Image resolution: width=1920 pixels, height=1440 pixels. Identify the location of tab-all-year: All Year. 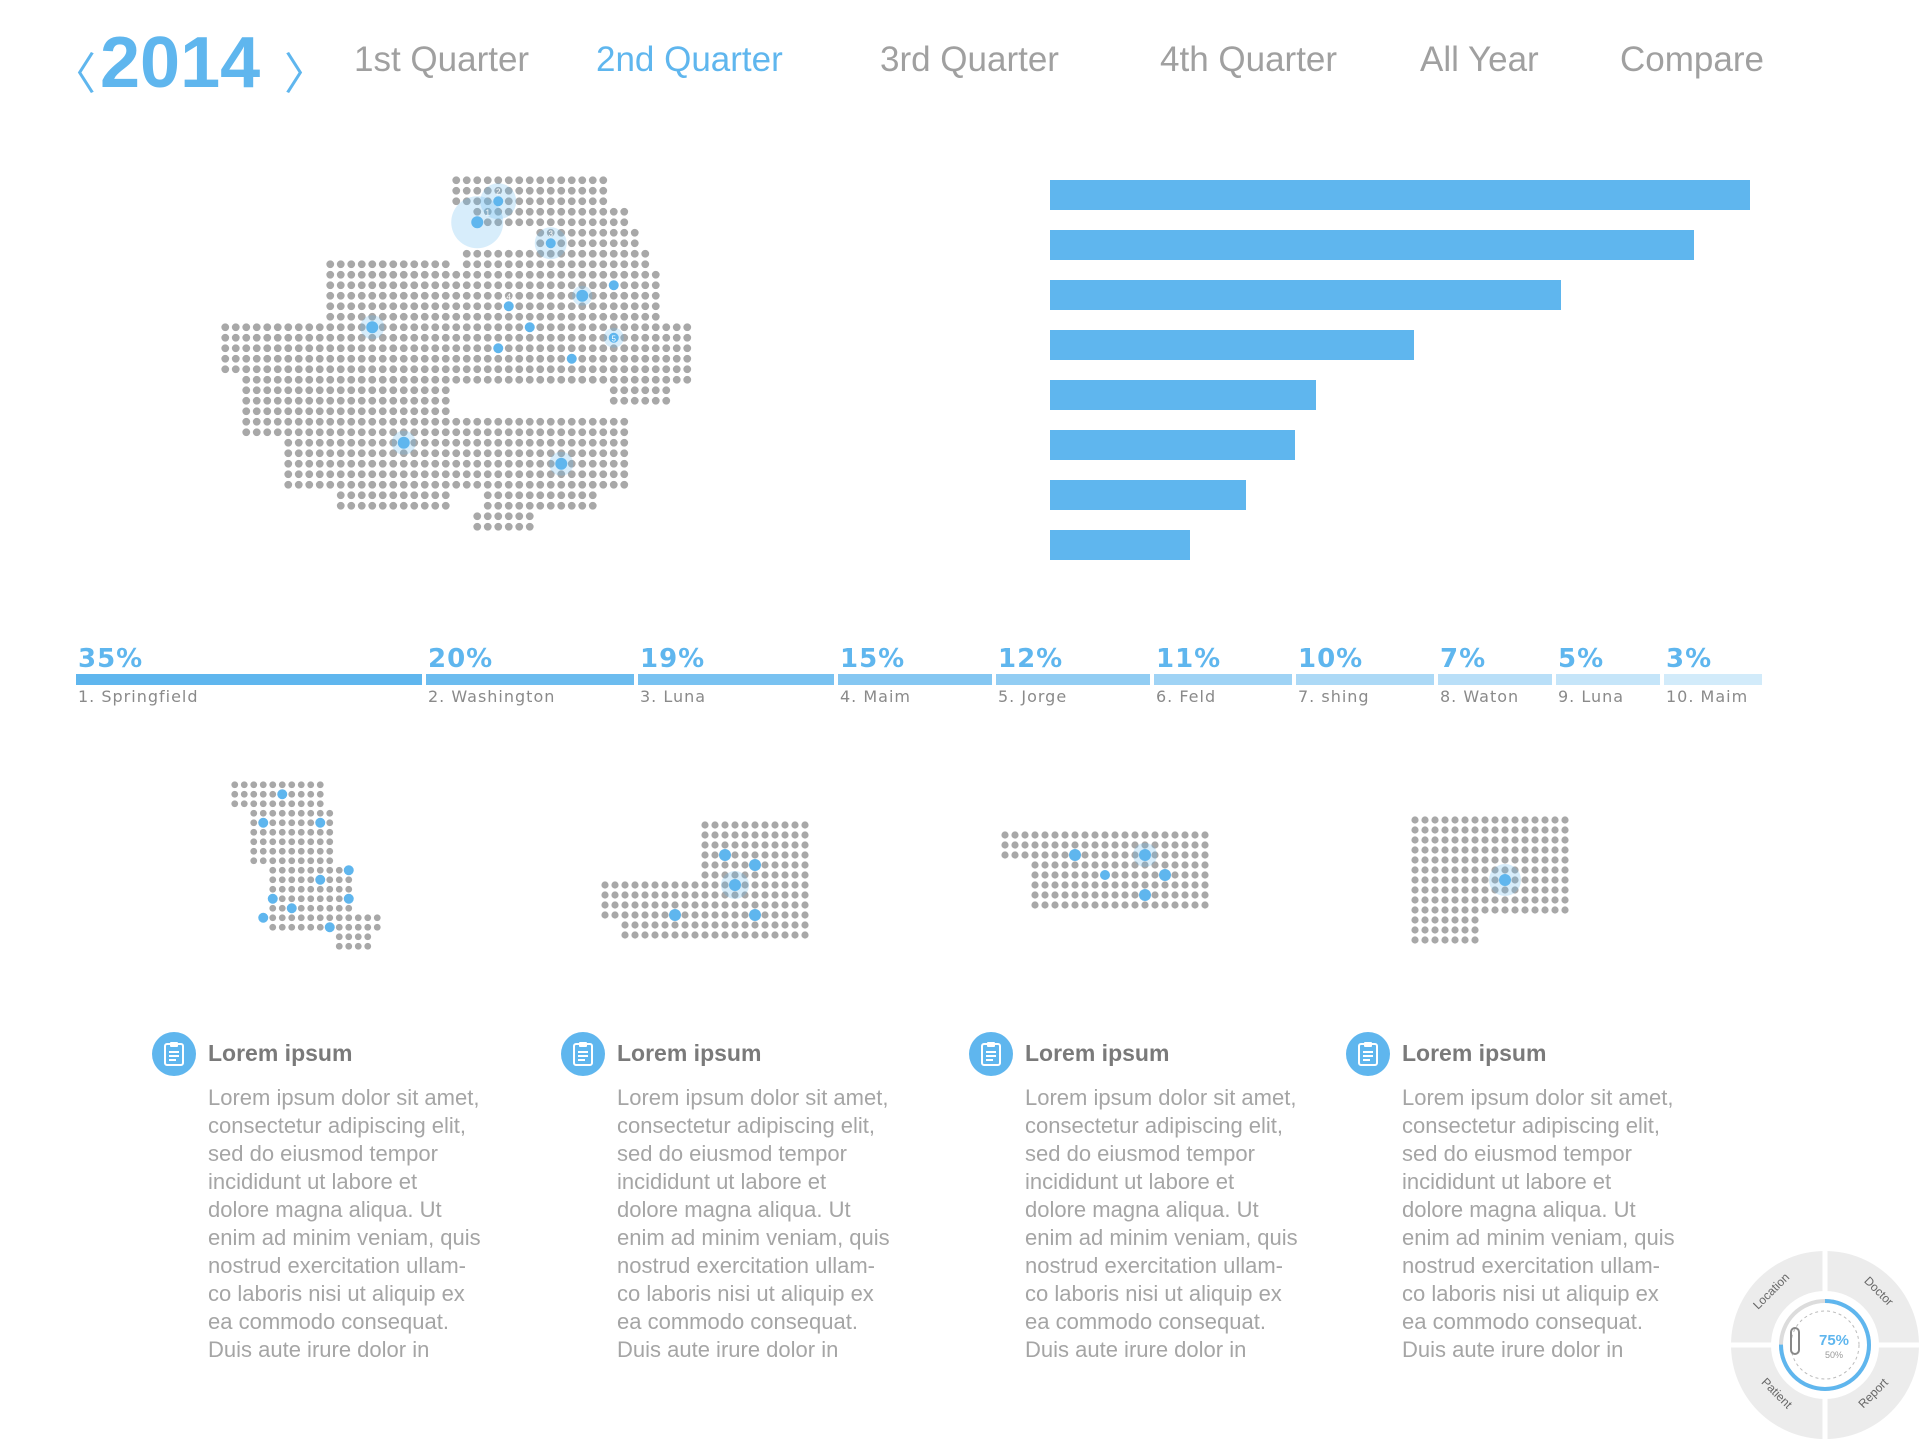
(1479, 59).